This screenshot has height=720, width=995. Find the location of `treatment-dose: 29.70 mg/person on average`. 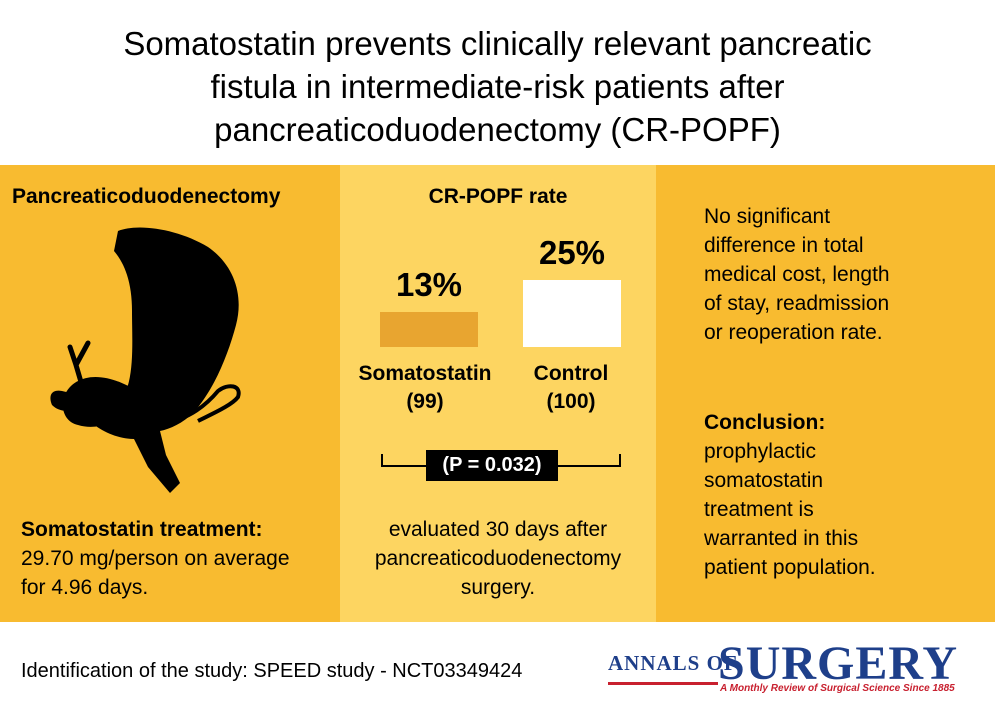

treatment-dose: 29.70 mg/person on average is located at coordinates (155, 558).